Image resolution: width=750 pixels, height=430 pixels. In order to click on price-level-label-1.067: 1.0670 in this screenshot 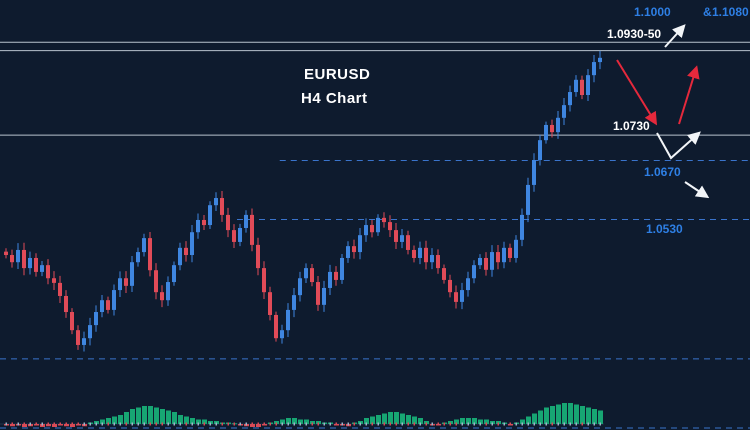, I will do `click(662, 172)`.